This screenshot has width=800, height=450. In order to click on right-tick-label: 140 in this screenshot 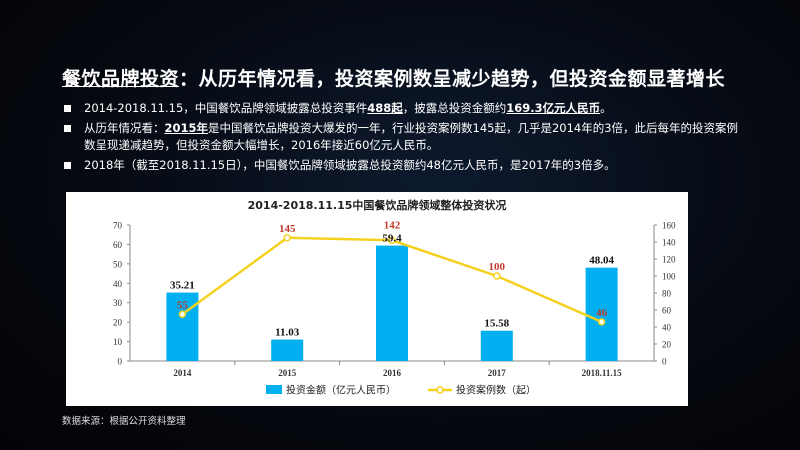, I will do `click(669, 243)`.